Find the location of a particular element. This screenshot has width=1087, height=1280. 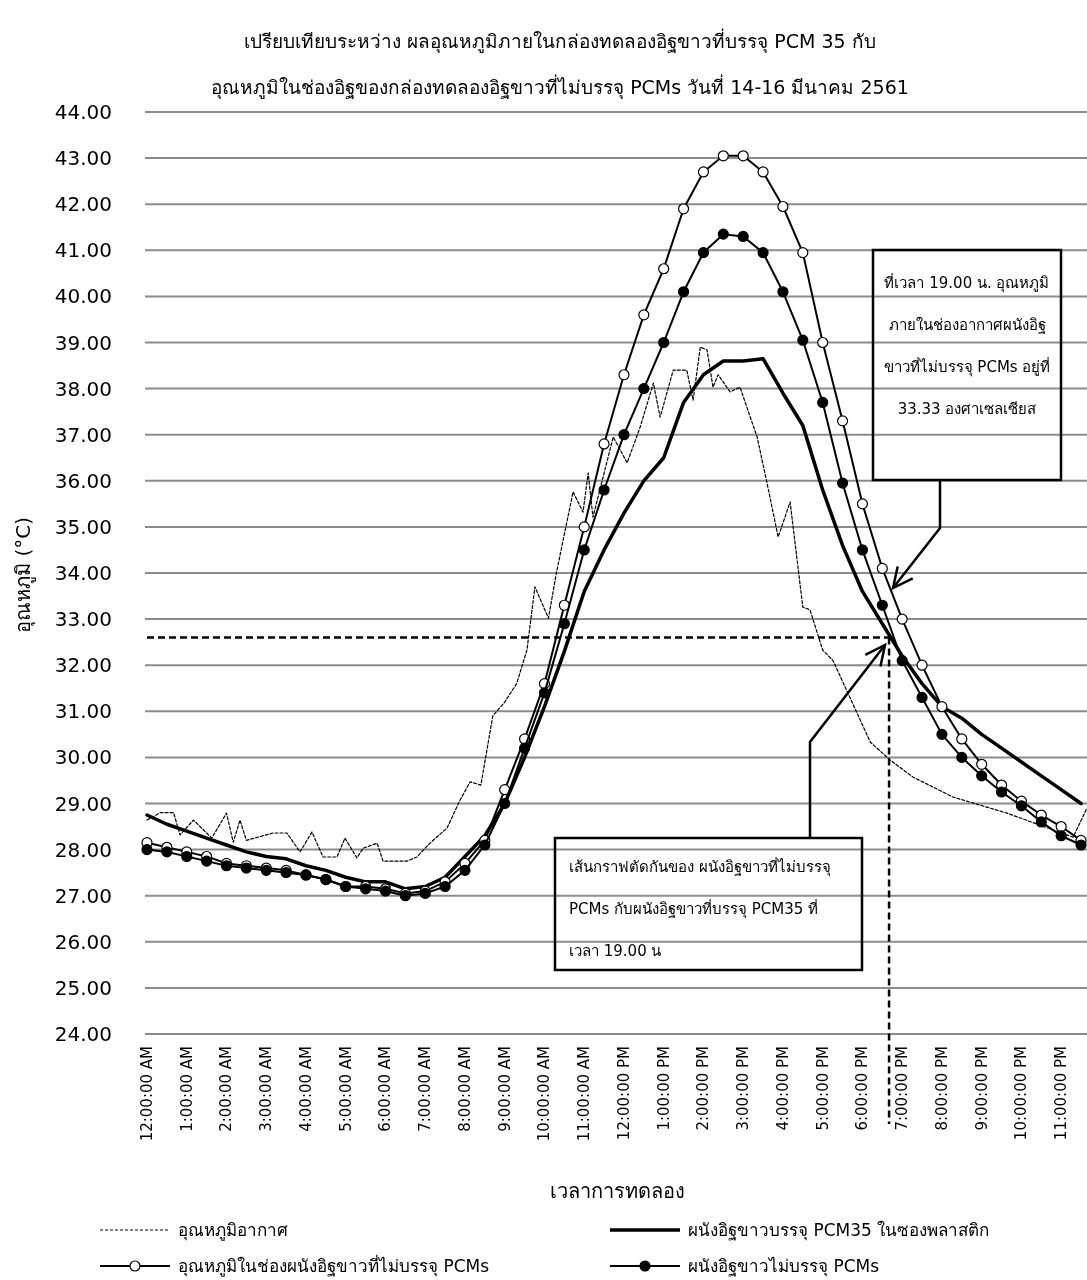

y-tick-label: 38.00 is located at coordinates (83, 388).